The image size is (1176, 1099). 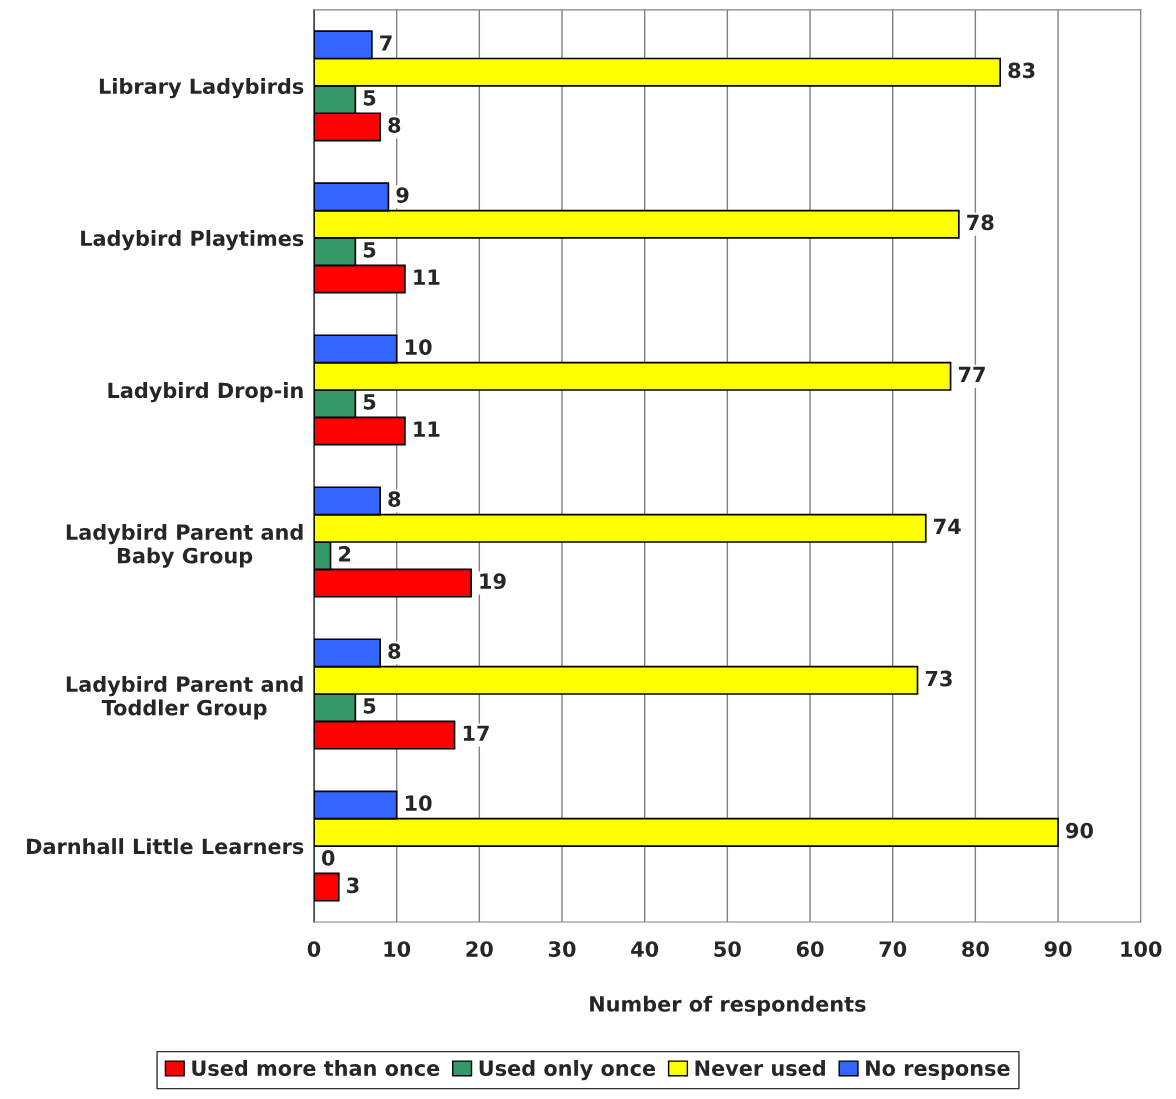 I want to click on x-tick-label: 60, so click(x=810, y=949).